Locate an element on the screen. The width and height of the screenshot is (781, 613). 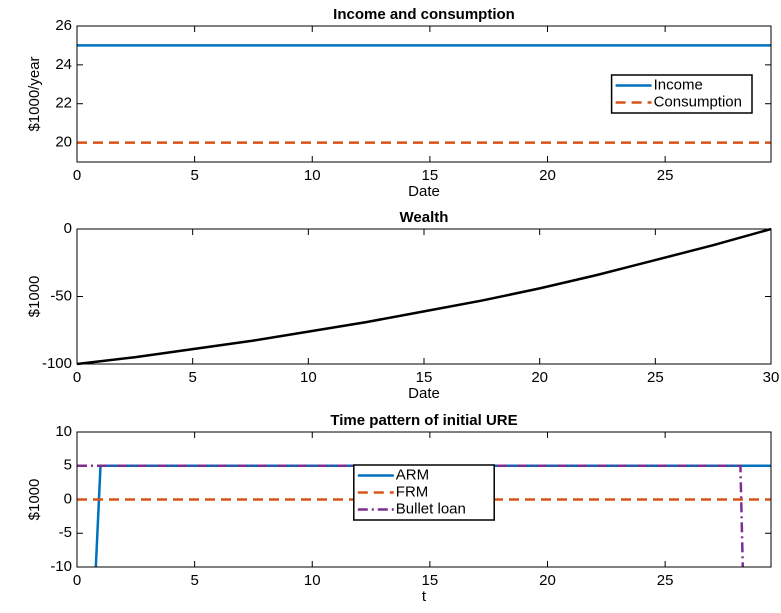
legend-box is located at coordinates (681, 94).